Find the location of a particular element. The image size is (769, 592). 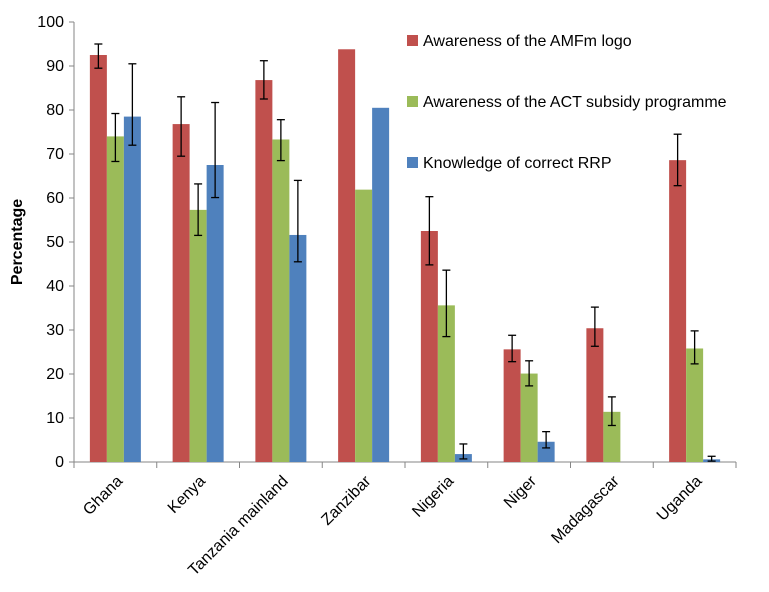

y-tick-label: 20 is located at coordinates (55, 374).